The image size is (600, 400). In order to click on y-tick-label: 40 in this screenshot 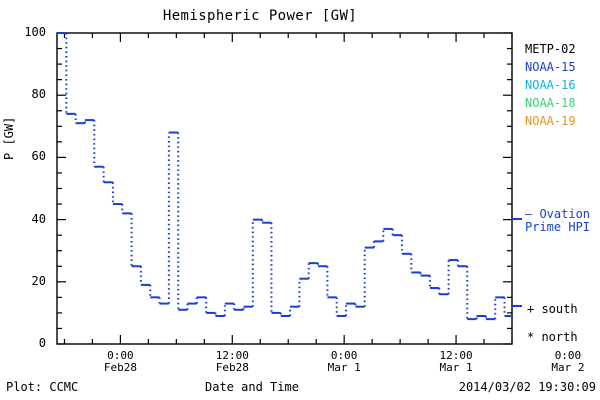, I will do `click(38, 218)`.